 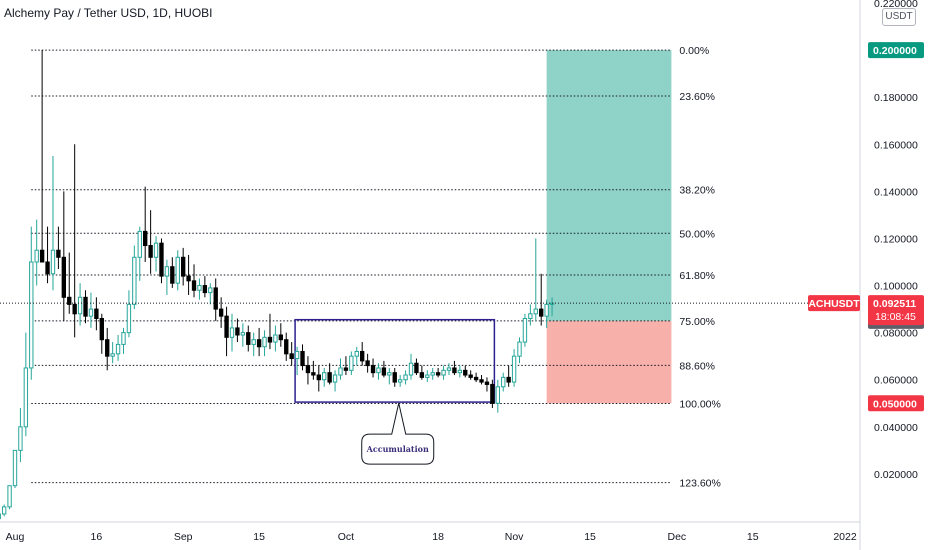 What do you see at coordinates (346, 537) in the screenshot?
I see `x-tick-label: Oct` at bounding box center [346, 537].